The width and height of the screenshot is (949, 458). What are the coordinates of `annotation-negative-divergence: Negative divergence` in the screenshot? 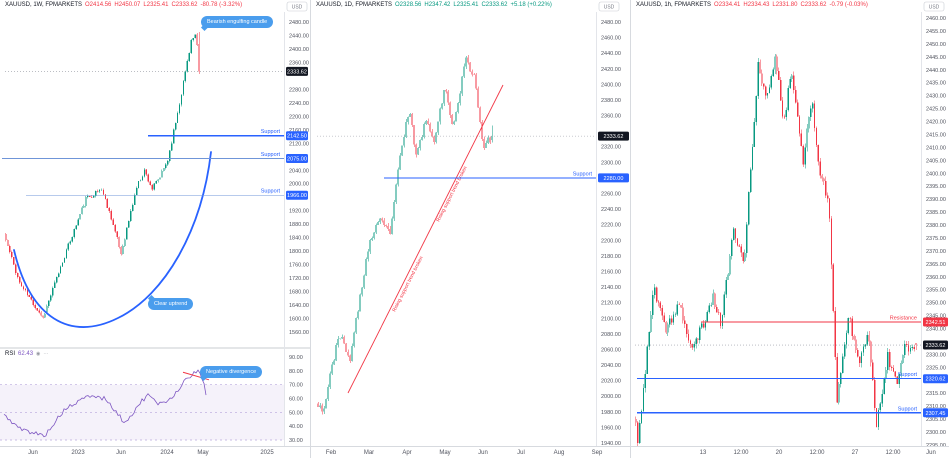 It's located at (231, 372).